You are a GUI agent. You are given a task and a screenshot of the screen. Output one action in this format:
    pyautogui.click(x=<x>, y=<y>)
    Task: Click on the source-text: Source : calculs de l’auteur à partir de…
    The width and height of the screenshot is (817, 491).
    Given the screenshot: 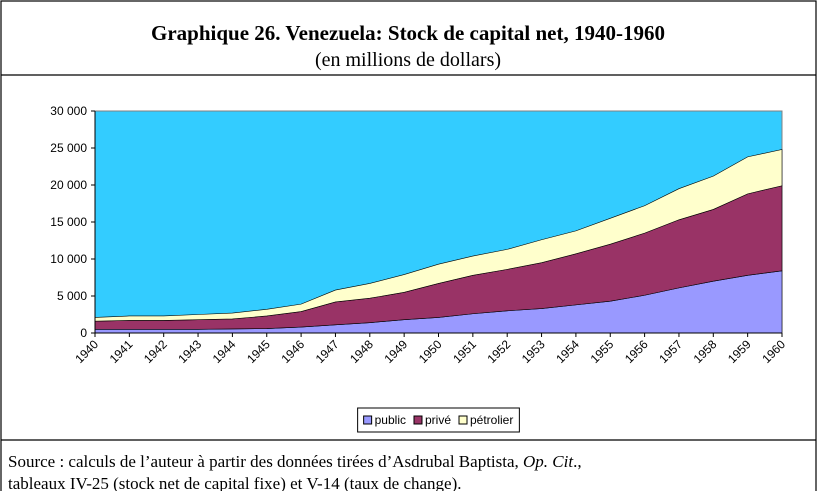 What is the action you would take?
    pyautogui.click(x=295, y=461)
    